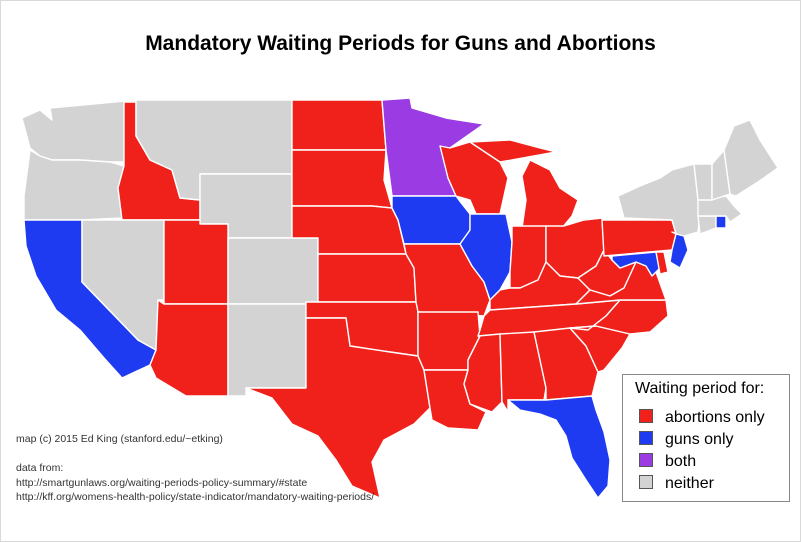  What do you see at coordinates (367, 278) in the screenshot?
I see `state-kansas` at bounding box center [367, 278].